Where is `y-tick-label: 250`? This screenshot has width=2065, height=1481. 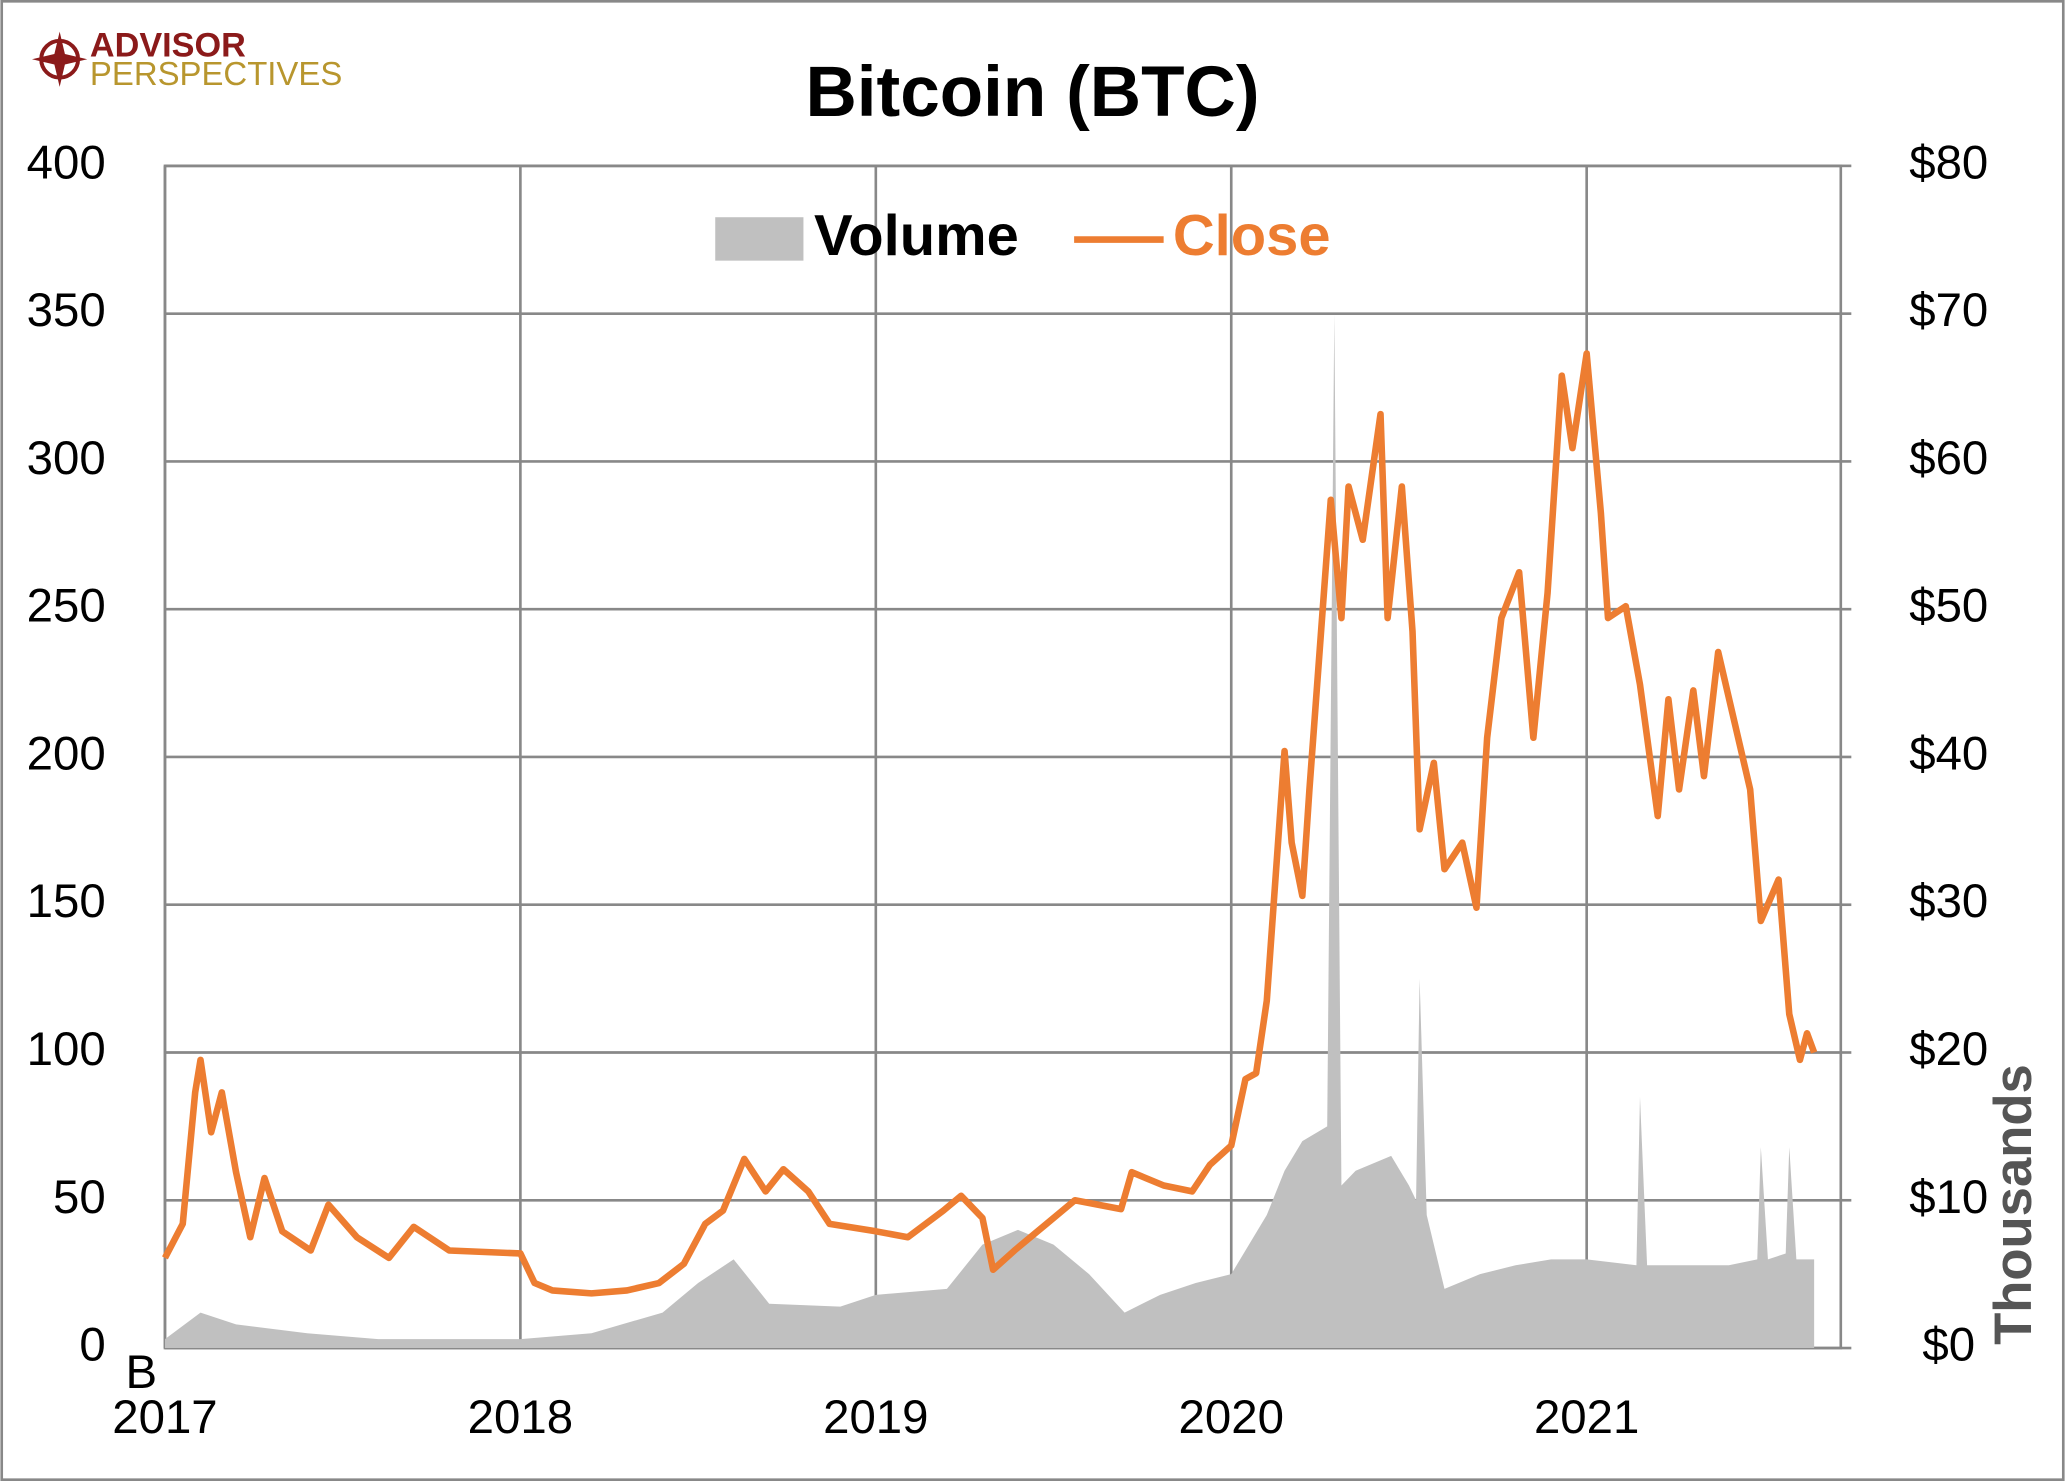 y-tick-label: 250 is located at coordinates (66, 606).